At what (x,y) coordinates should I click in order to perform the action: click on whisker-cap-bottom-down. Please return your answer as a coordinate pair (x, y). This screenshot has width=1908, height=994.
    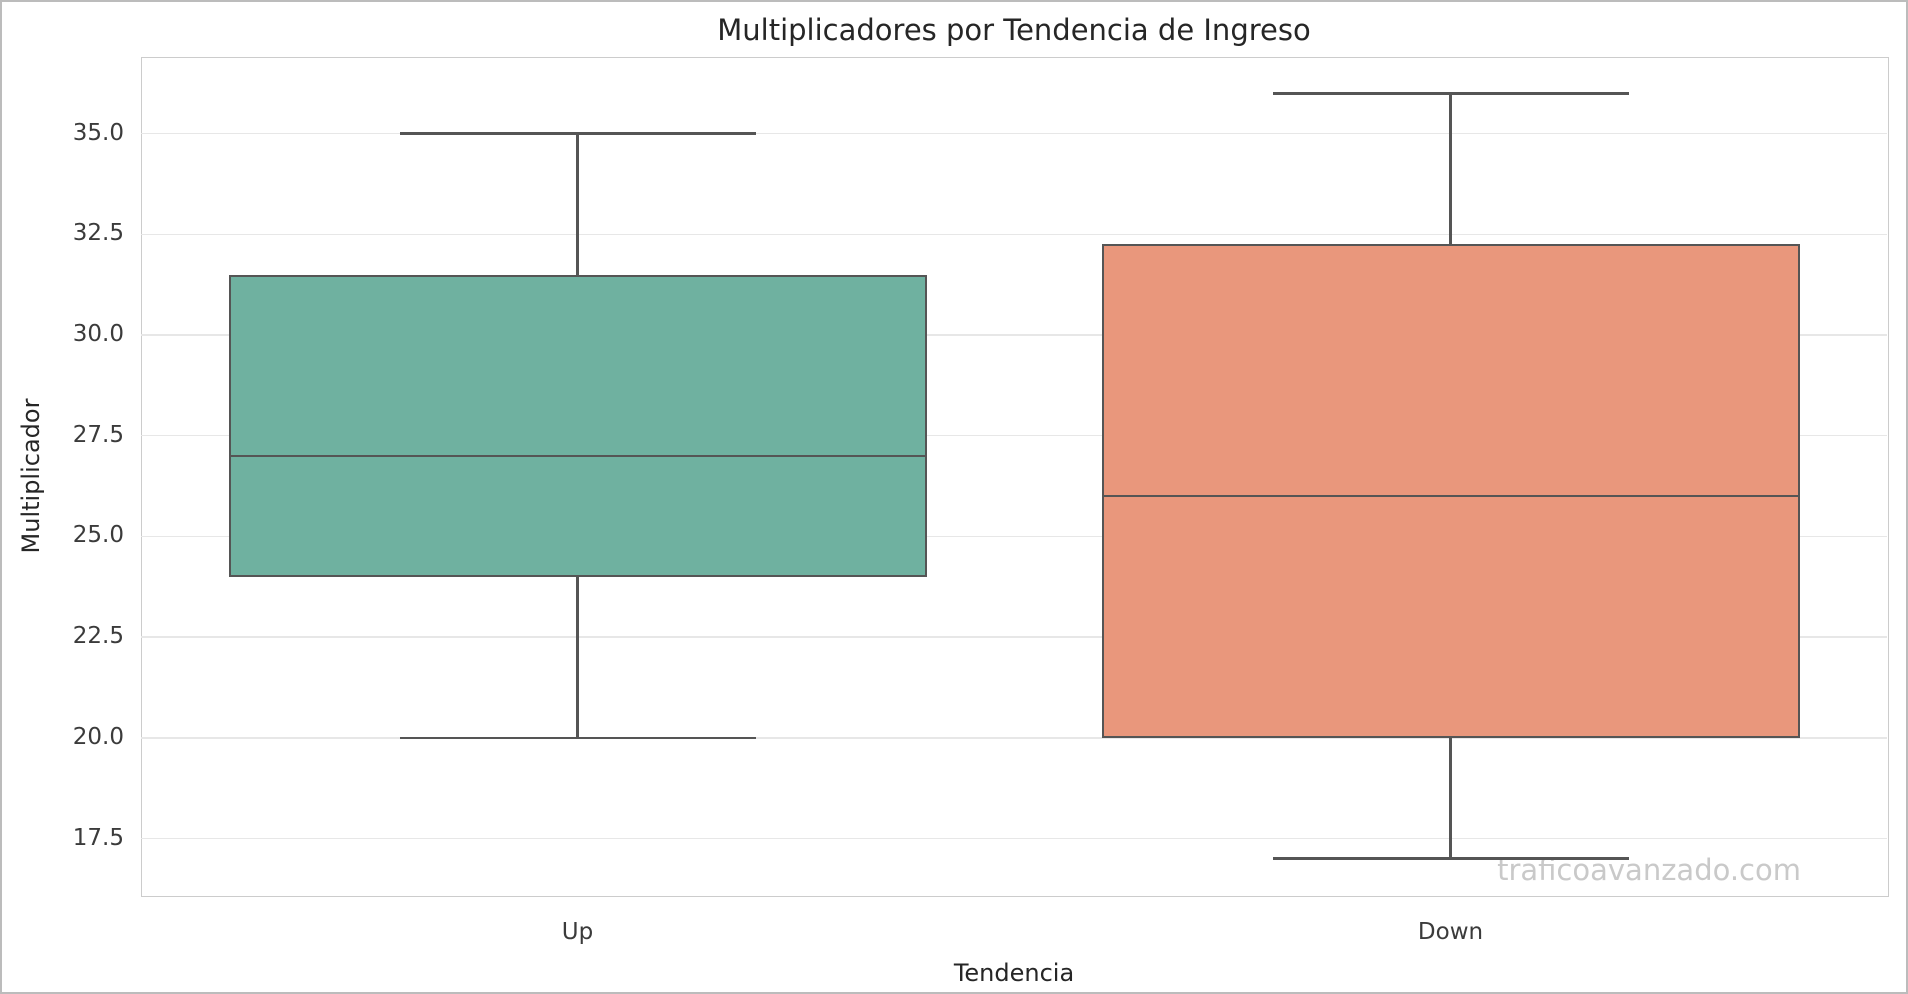
    Looking at the image, I should click on (1450, 858).